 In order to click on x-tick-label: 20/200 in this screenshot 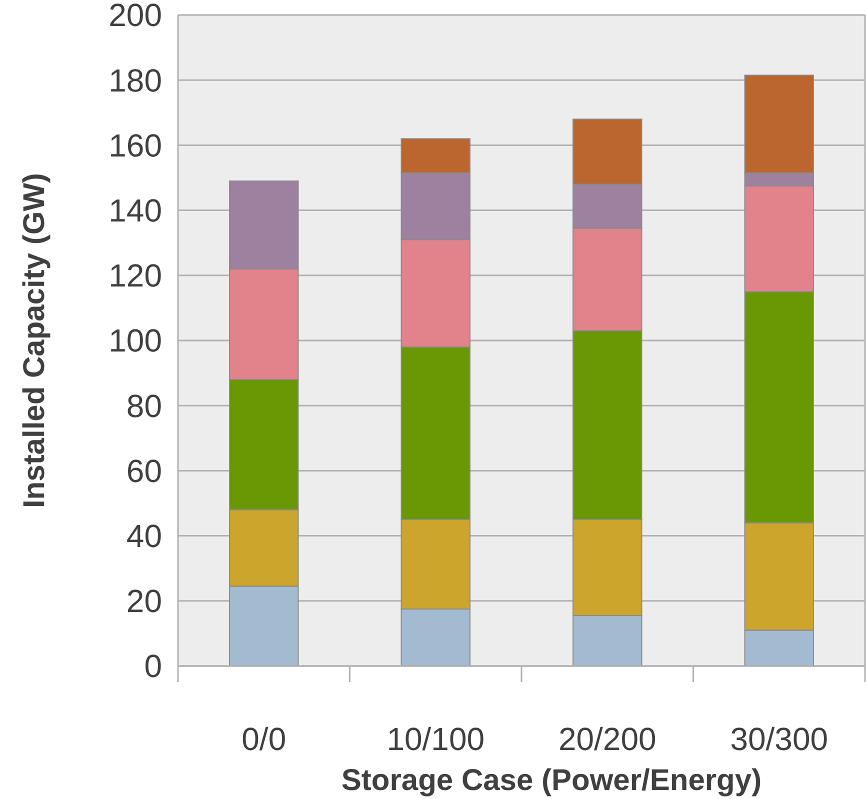, I will do `click(607, 739)`.